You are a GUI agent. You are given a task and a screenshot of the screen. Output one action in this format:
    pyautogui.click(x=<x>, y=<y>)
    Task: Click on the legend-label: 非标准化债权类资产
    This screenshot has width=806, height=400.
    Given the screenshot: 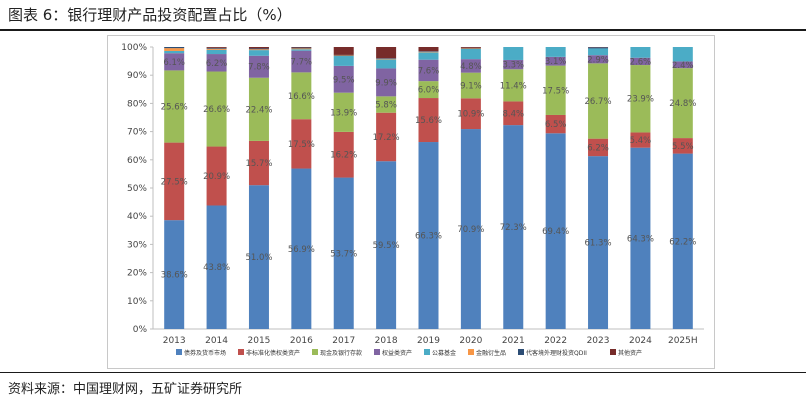 What is the action you would take?
    pyautogui.click(x=273, y=353)
    